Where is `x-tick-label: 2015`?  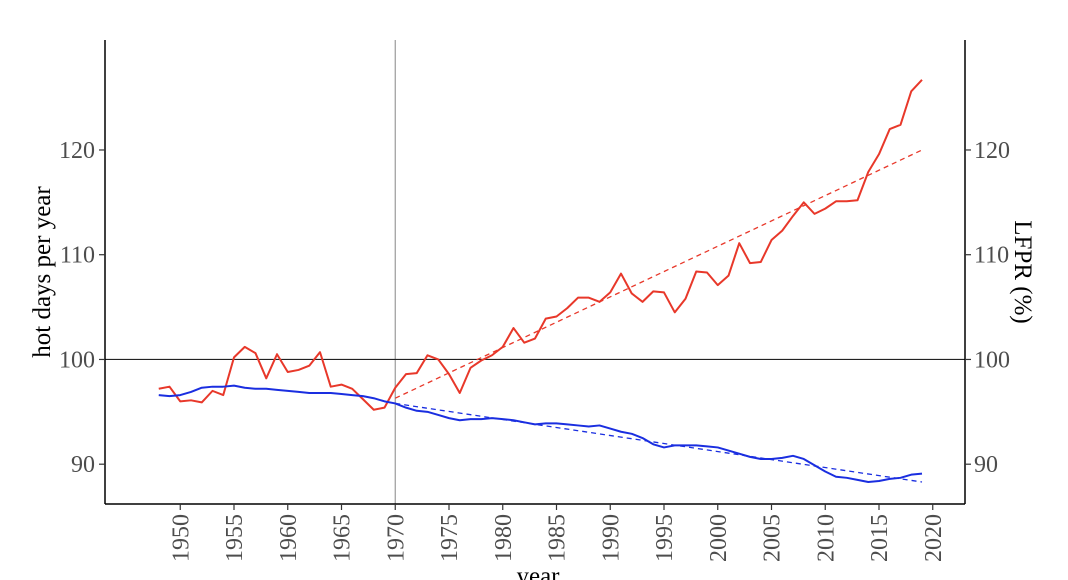 x-tick-label: 2015 is located at coordinates (880, 538).